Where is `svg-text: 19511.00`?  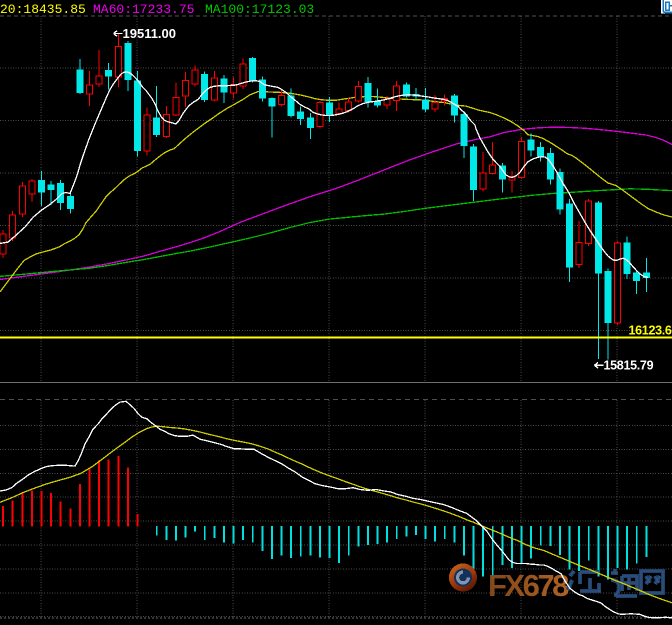 svg-text: 19511.00 is located at coordinates (150, 33).